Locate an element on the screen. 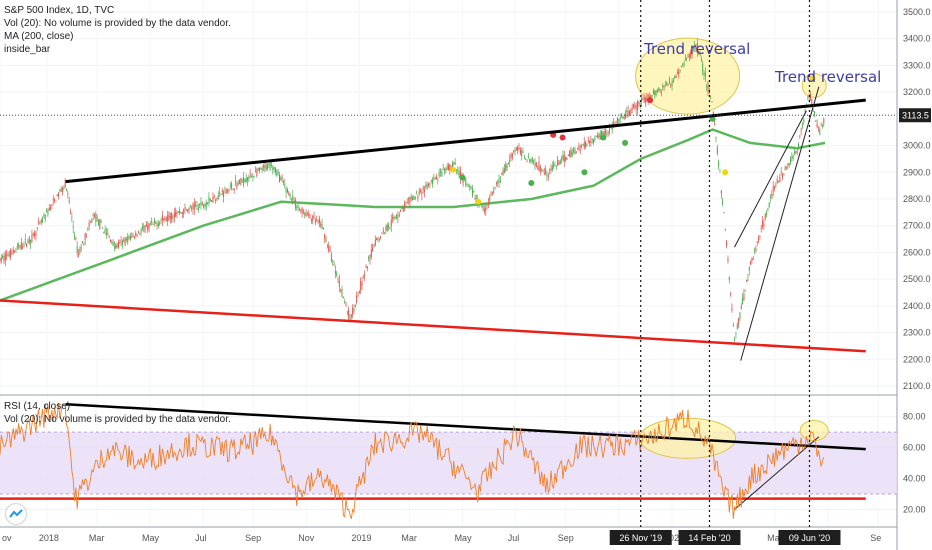  ma-indicator-label: MA (200, close) is located at coordinates (39, 36).